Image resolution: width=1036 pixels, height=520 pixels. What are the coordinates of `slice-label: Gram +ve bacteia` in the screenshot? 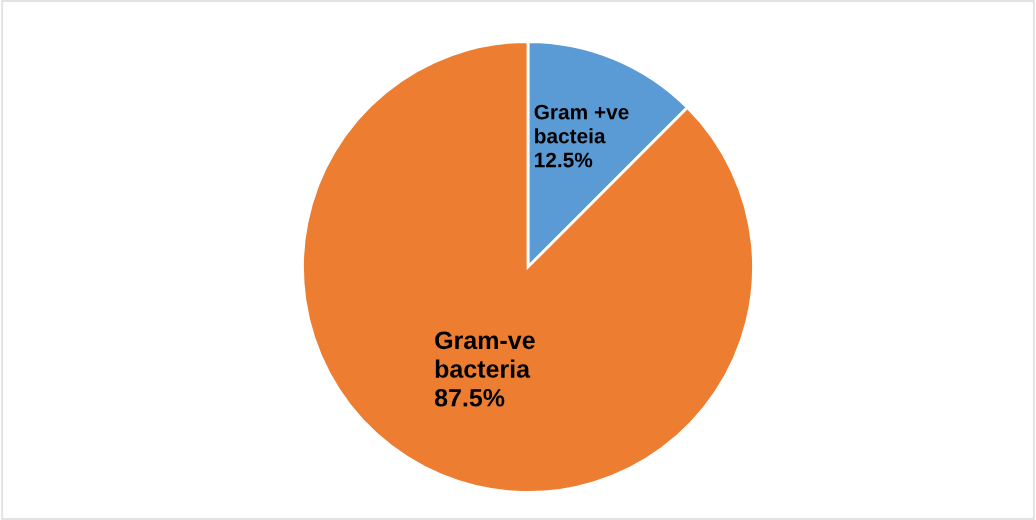 It's located at (581, 124).